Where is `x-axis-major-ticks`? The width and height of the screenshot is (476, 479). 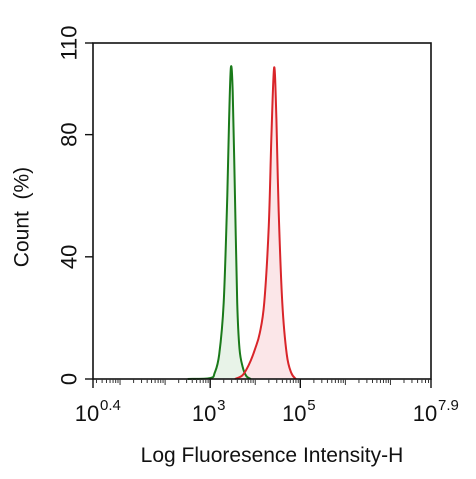
x-axis-major-ticks is located at coordinates (262, 383).